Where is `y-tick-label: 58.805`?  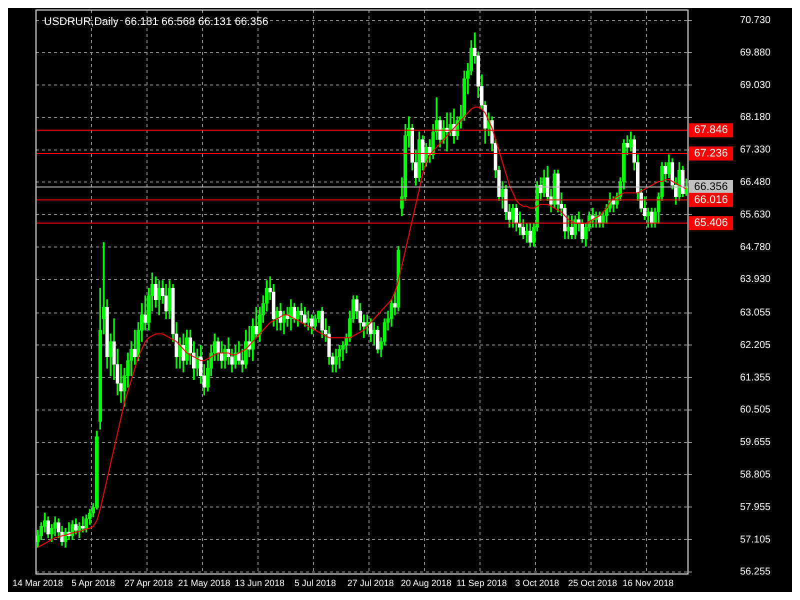 y-tick-label: 58.805 is located at coordinates (756, 474).